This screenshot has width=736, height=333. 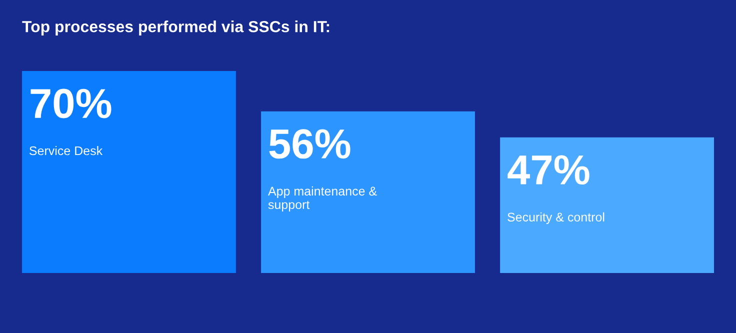 What do you see at coordinates (309, 144) in the screenshot?
I see `data-label: 56%` at bounding box center [309, 144].